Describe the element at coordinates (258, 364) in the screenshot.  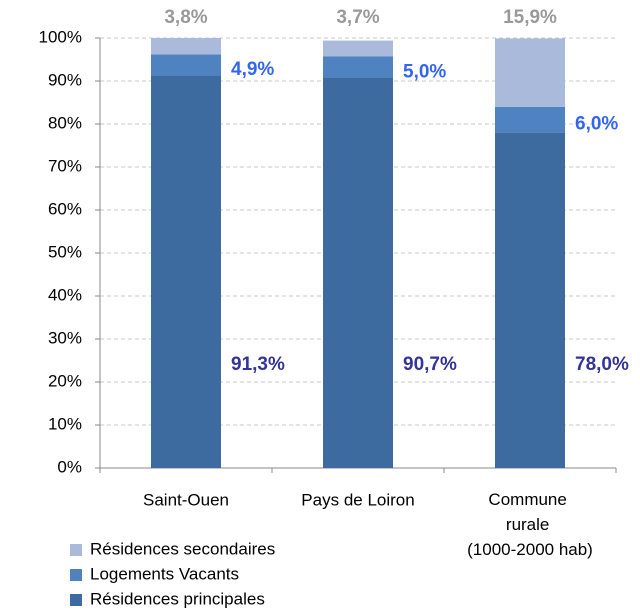
I see `value-label: 91,3%` at that location.